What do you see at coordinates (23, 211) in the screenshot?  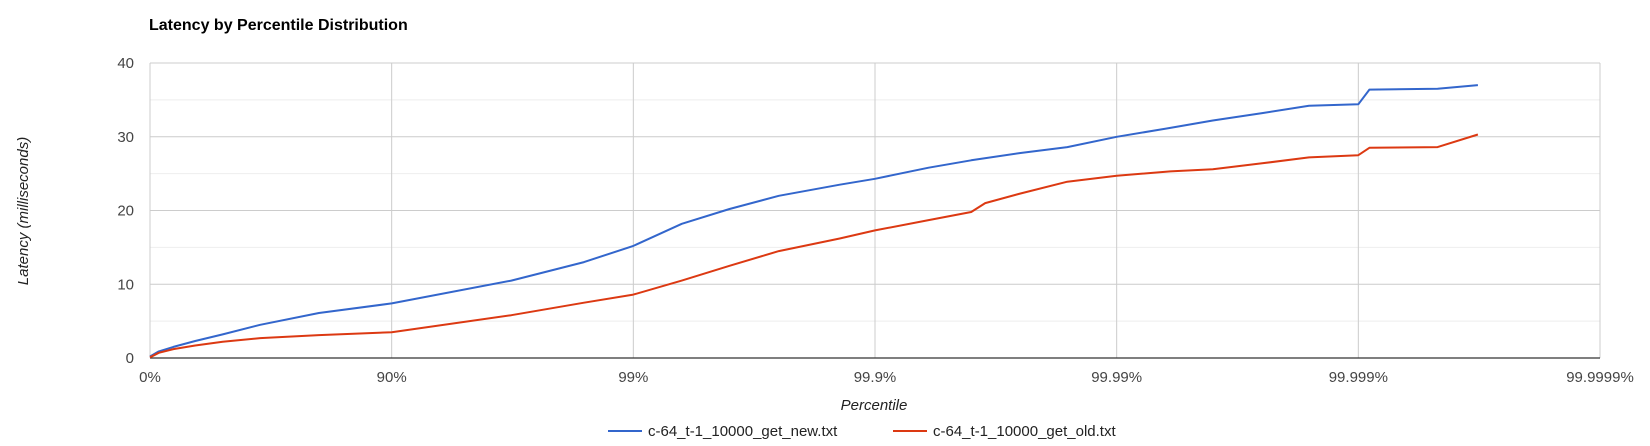 I see `y-axis-title: Latency (milliseconds)` at bounding box center [23, 211].